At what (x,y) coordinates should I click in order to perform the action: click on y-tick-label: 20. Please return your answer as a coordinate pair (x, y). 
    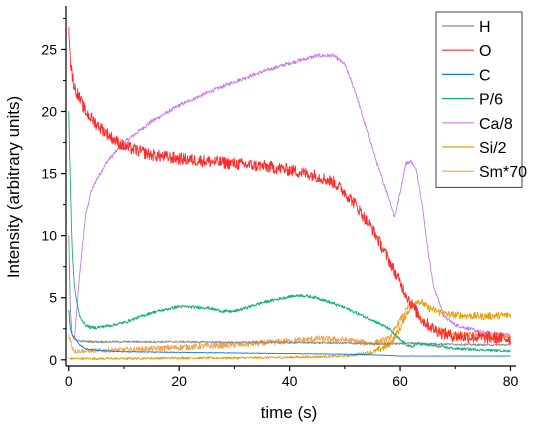
    Looking at the image, I should click on (49, 112).